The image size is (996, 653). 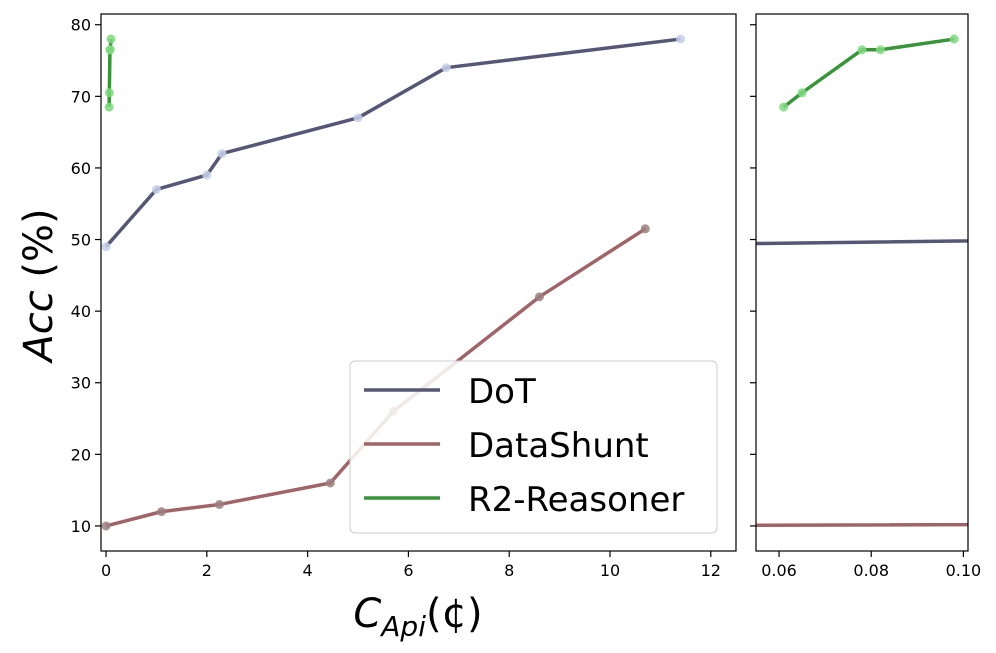 What do you see at coordinates (81, 240) in the screenshot?
I see `y-tick-label-4: 50` at bounding box center [81, 240].